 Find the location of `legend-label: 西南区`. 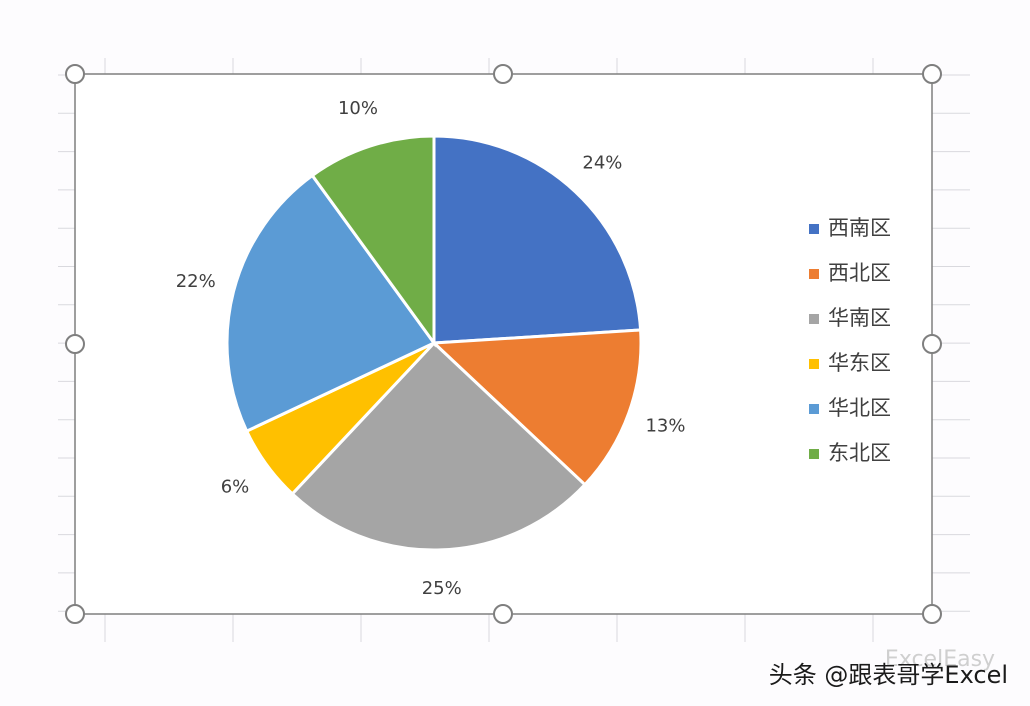

legend-label: 西南区 is located at coordinates (859, 228).